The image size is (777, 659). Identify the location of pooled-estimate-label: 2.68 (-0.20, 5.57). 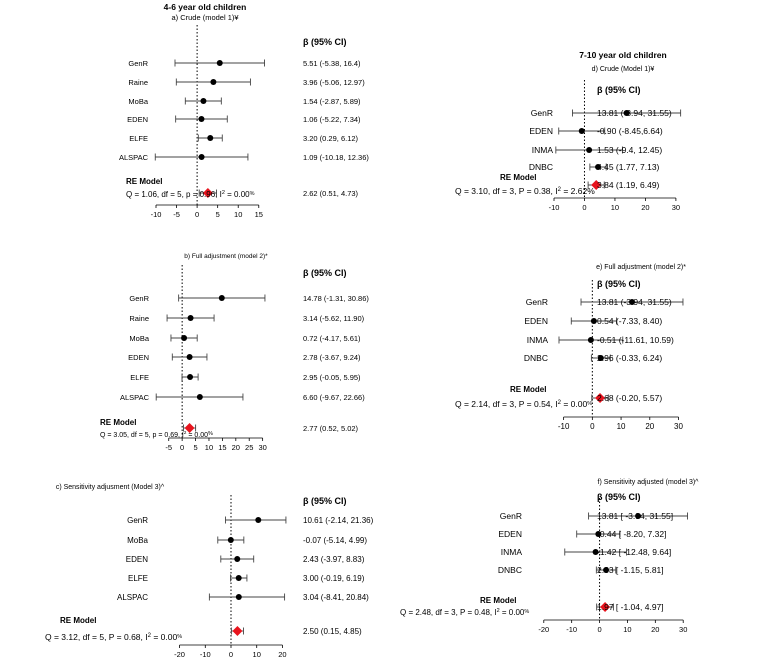
(629, 398).